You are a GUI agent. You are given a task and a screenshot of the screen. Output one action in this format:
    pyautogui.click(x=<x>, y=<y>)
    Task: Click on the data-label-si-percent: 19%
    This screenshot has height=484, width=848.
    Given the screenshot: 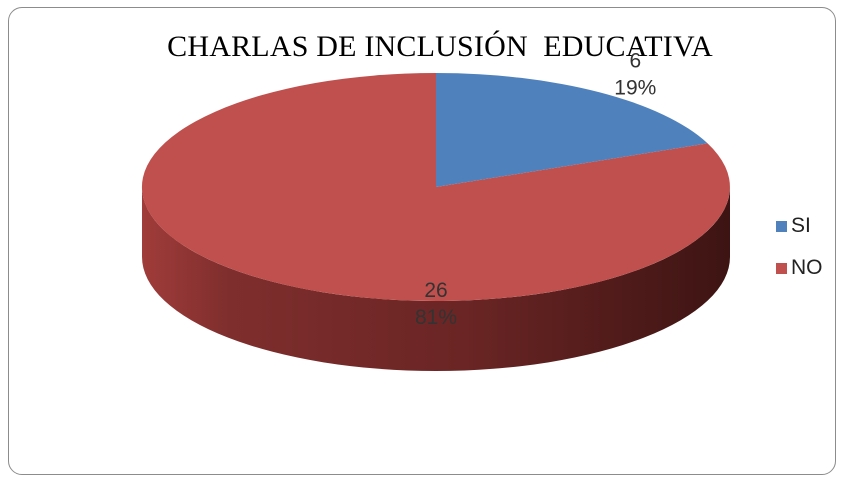 What is the action you would take?
    pyautogui.click(x=635, y=87)
    